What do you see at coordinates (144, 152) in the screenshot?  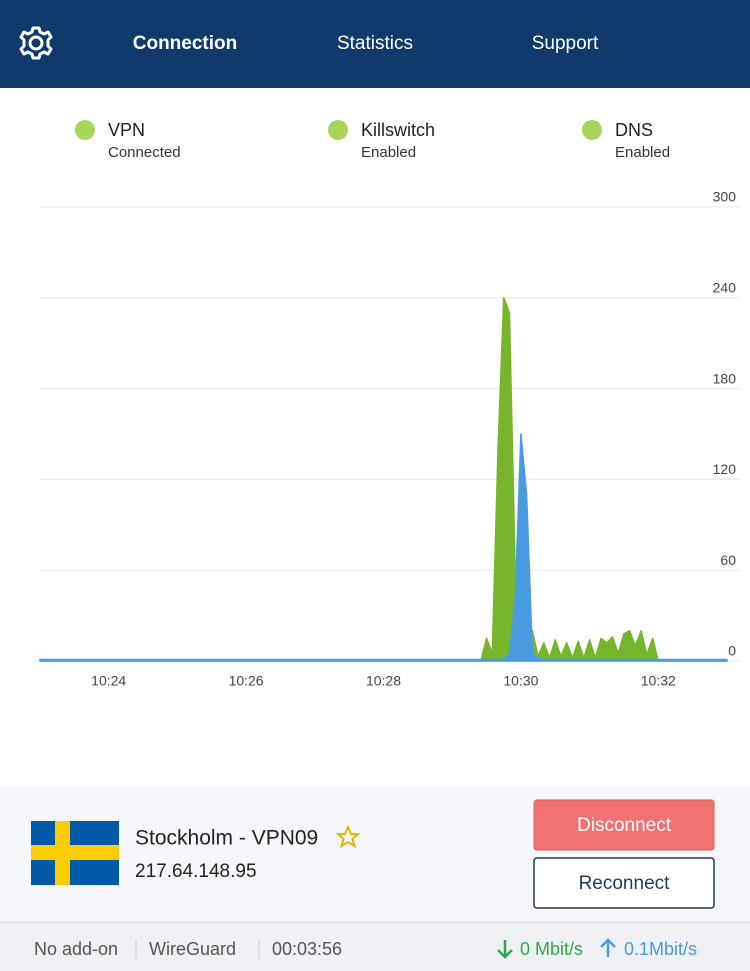 I see `status-state: Connected` at bounding box center [144, 152].